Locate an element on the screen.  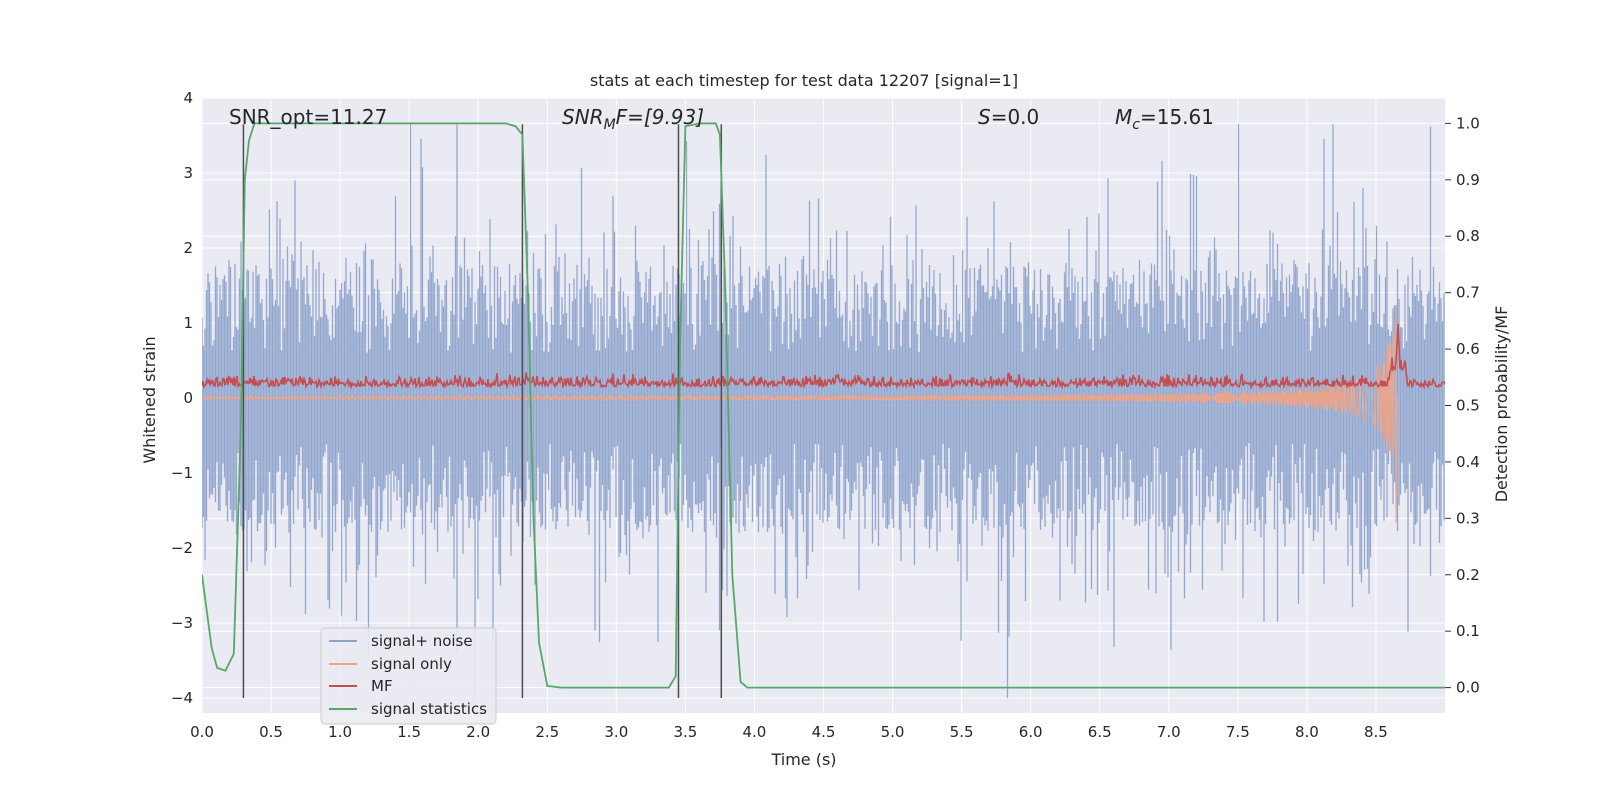
x-tick-label: 1.0 is located at coordinates (340, 732).